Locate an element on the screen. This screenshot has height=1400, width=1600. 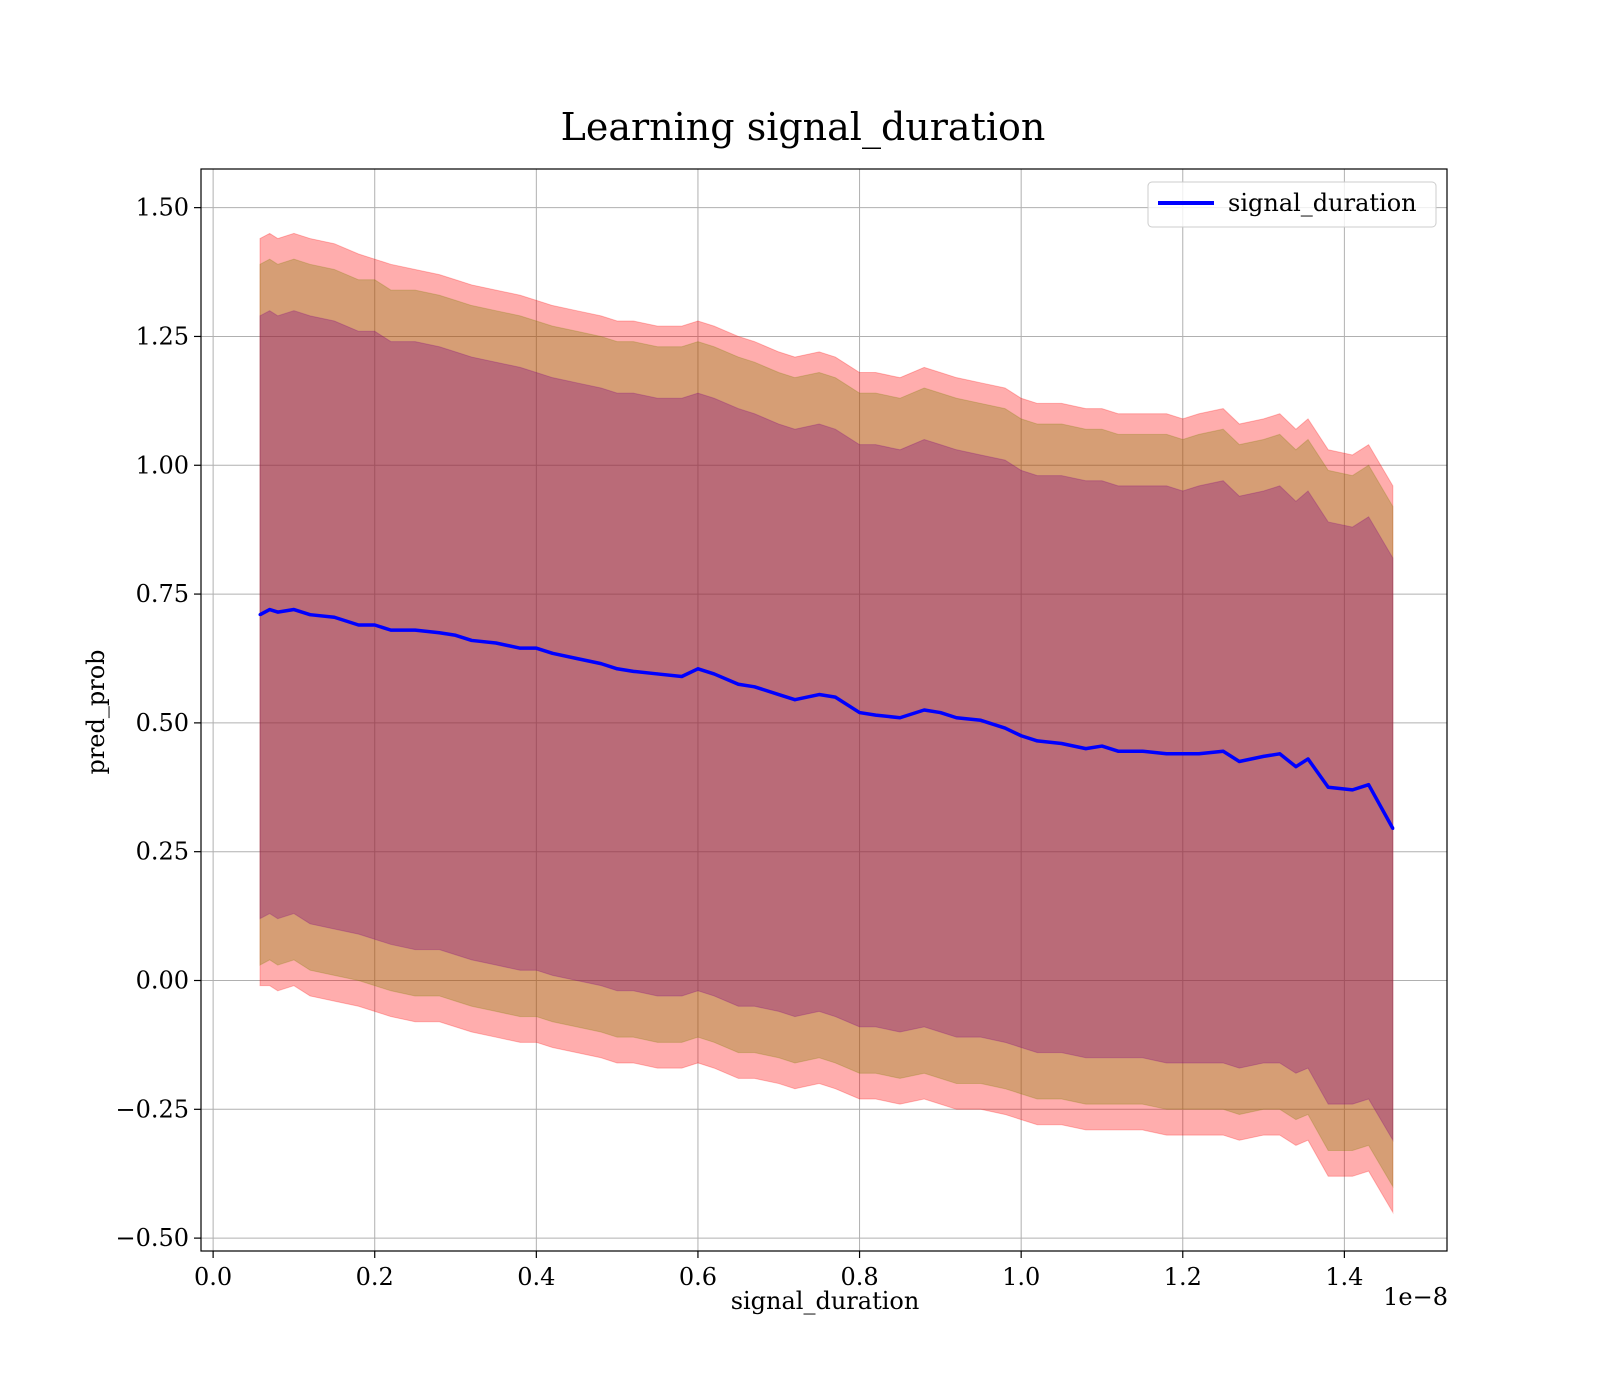
y-tick-label: 1.25 is located at coordinates (162, 336).